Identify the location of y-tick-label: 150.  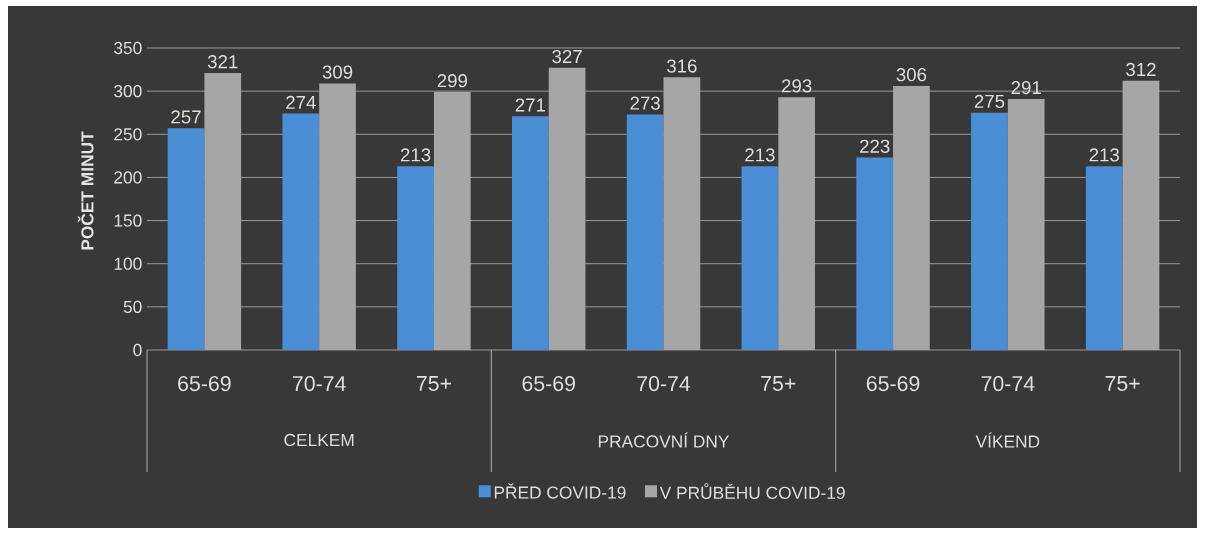
(128, 220).